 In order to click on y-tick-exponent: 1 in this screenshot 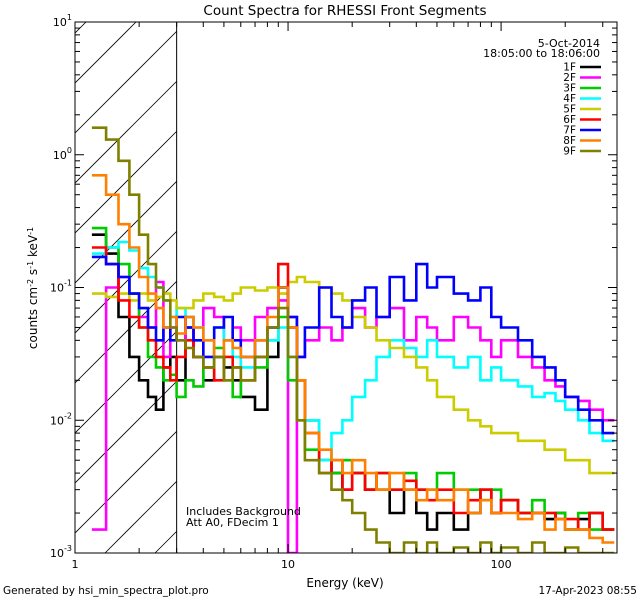, I will do `click(69, 17)`.